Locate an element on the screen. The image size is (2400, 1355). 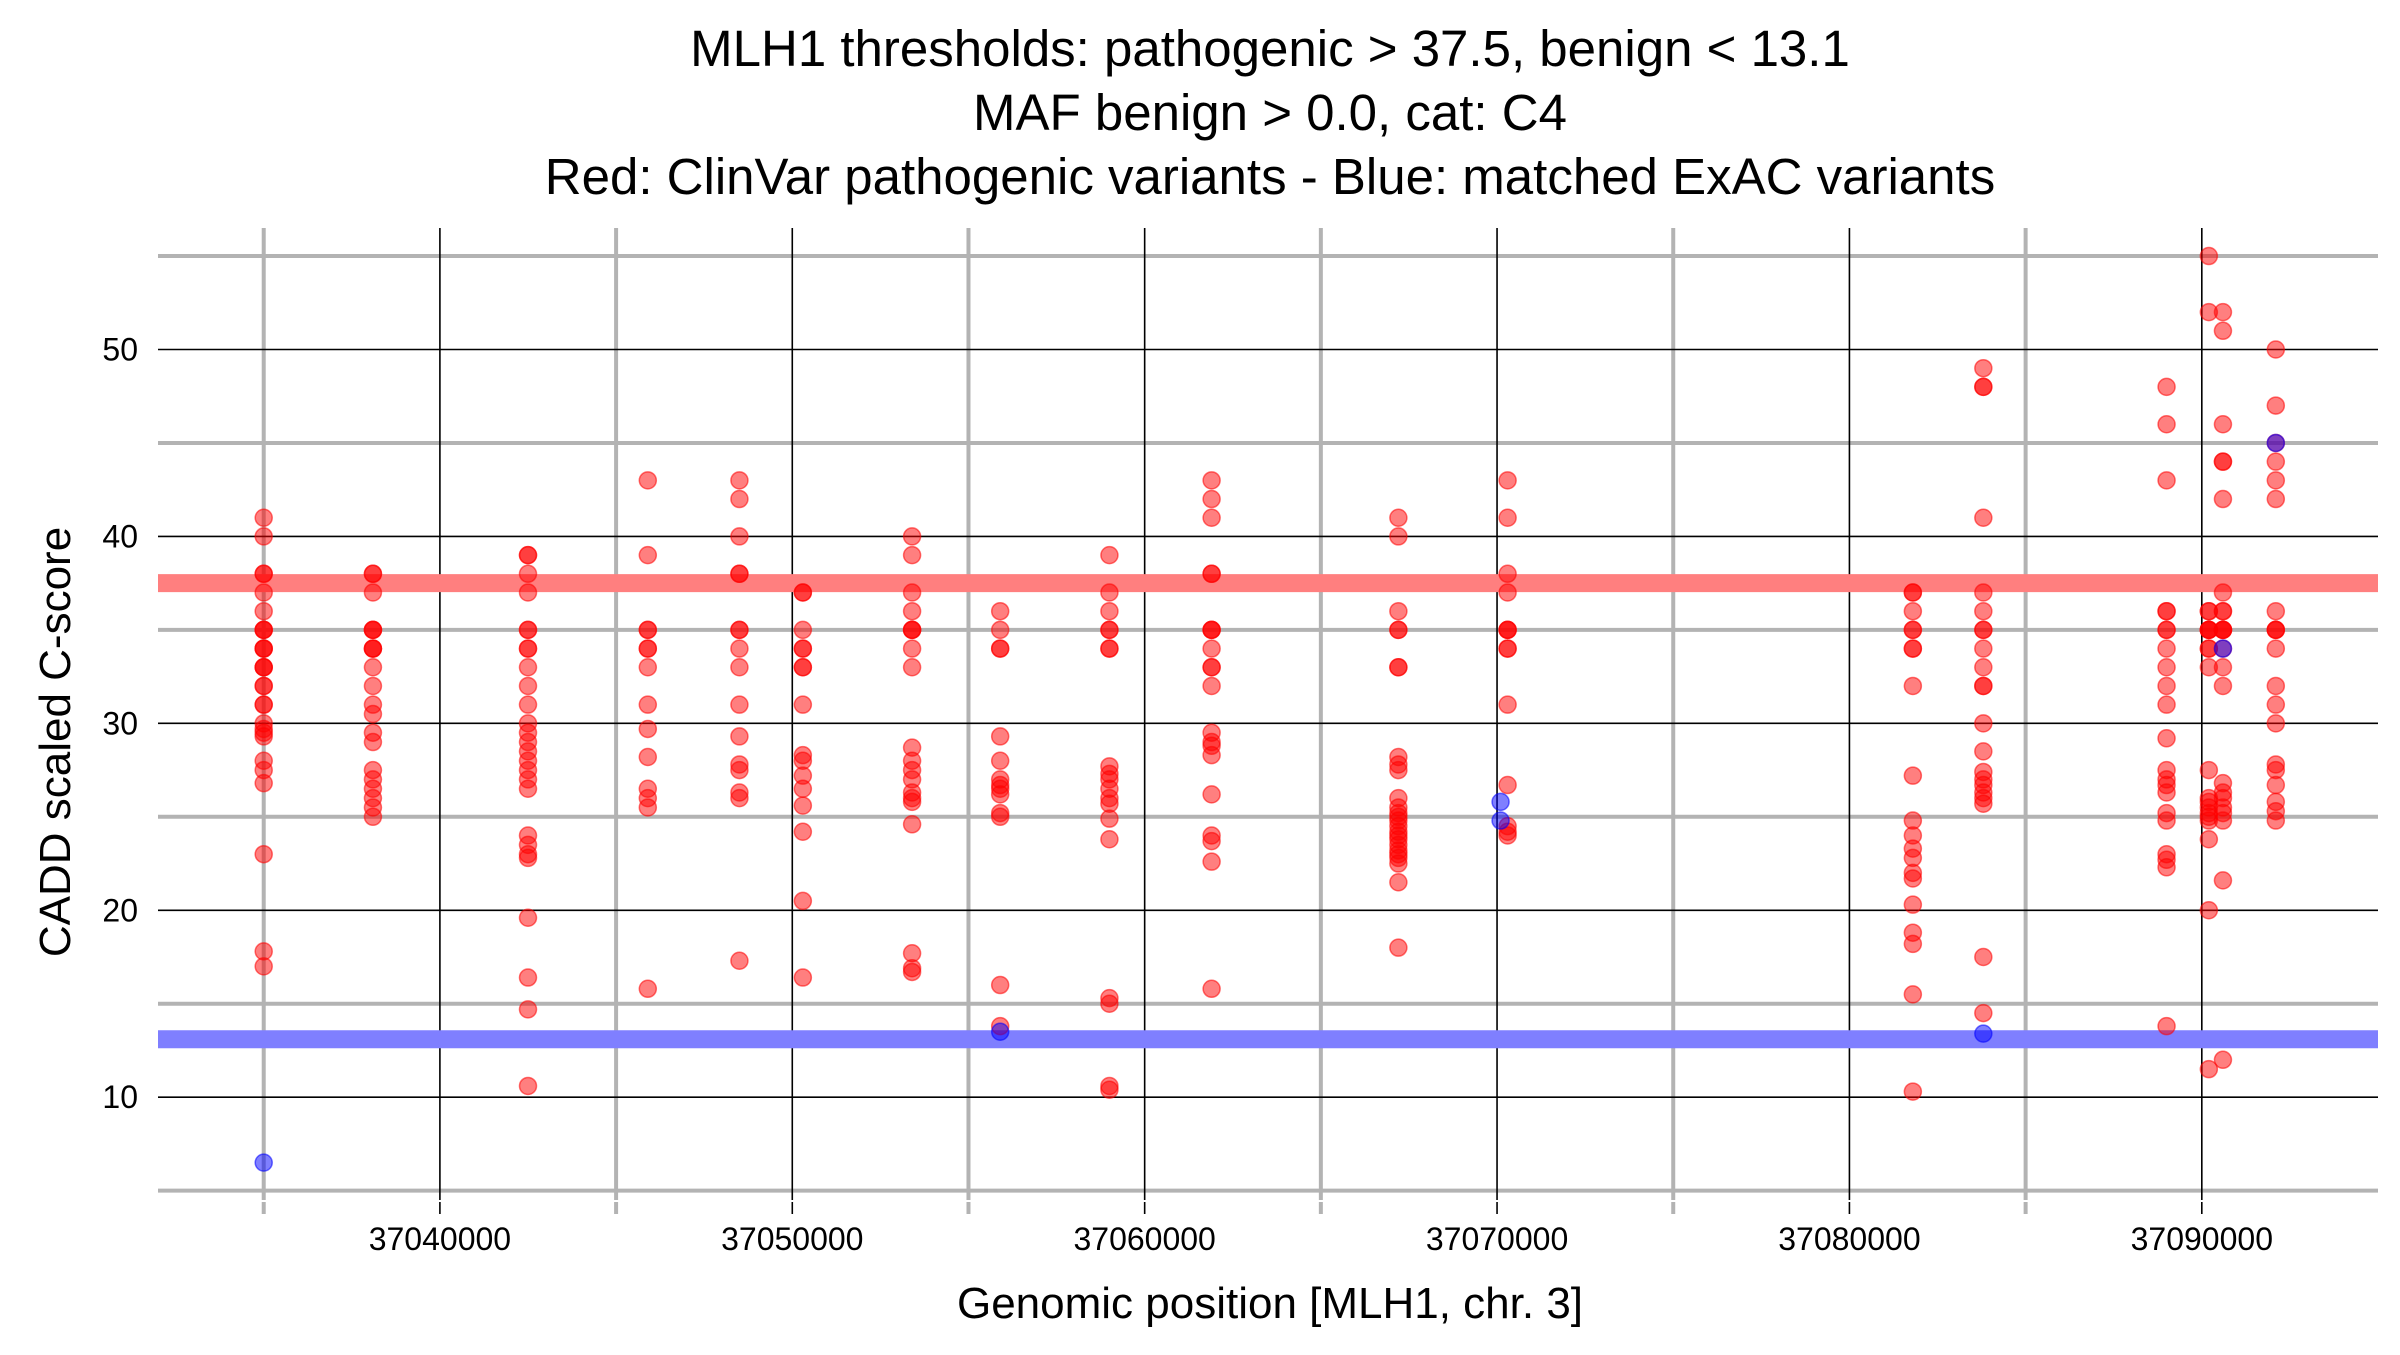
x-tick-label: 37050000 is located at coordinates (792, 1239).